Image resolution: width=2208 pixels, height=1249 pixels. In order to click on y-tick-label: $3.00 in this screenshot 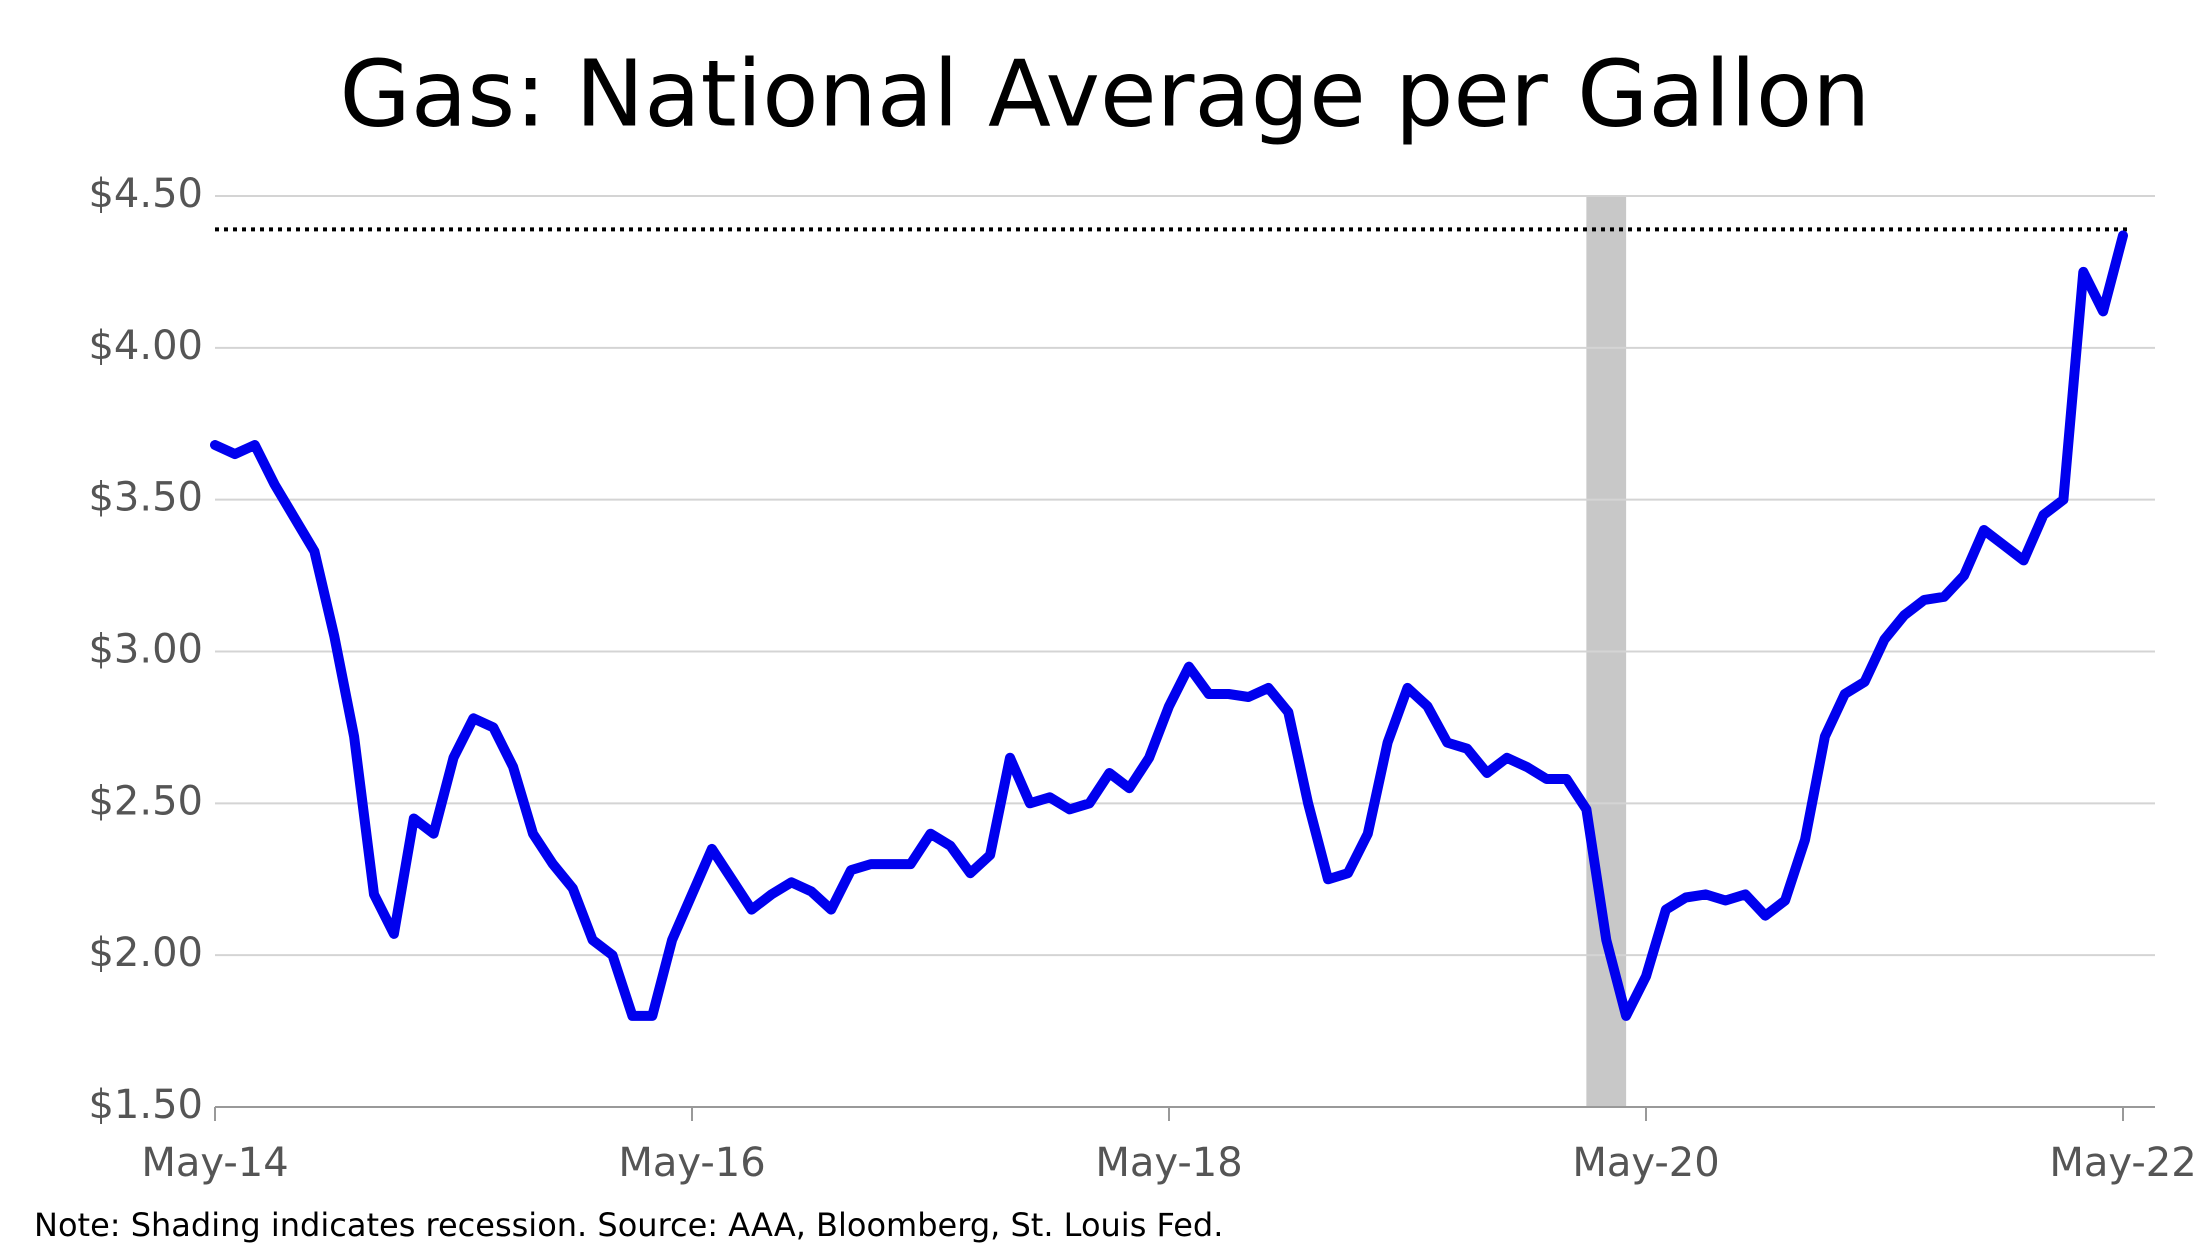, I will do `click(145, 650)`.